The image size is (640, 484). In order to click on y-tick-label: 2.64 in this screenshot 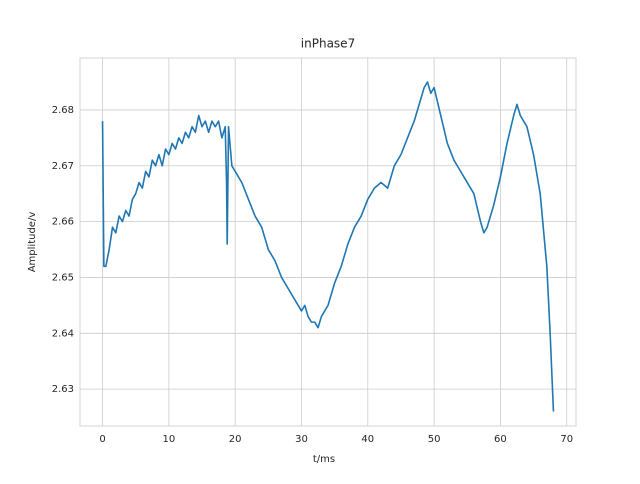, I will do `click(63, 333)`.